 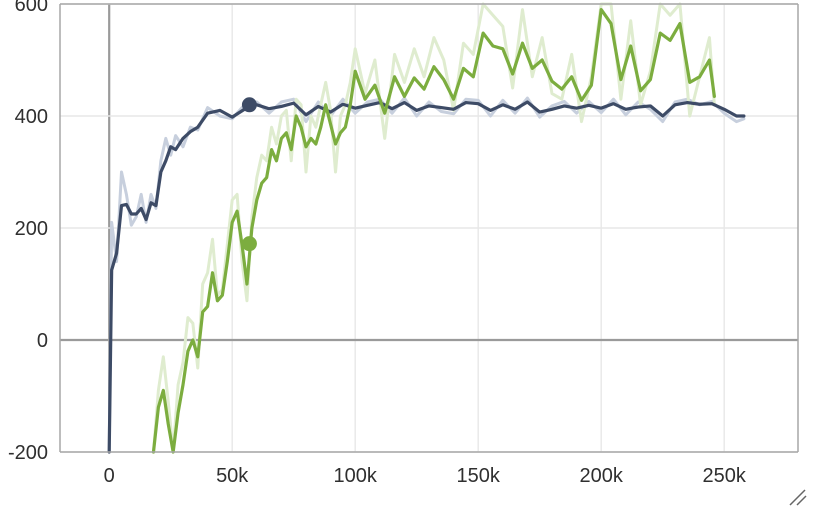 What do you see at coordinates (356, 476) in the screenshot?
I see `x-tick-label-2: 100k` at bounding box center [356, 476].